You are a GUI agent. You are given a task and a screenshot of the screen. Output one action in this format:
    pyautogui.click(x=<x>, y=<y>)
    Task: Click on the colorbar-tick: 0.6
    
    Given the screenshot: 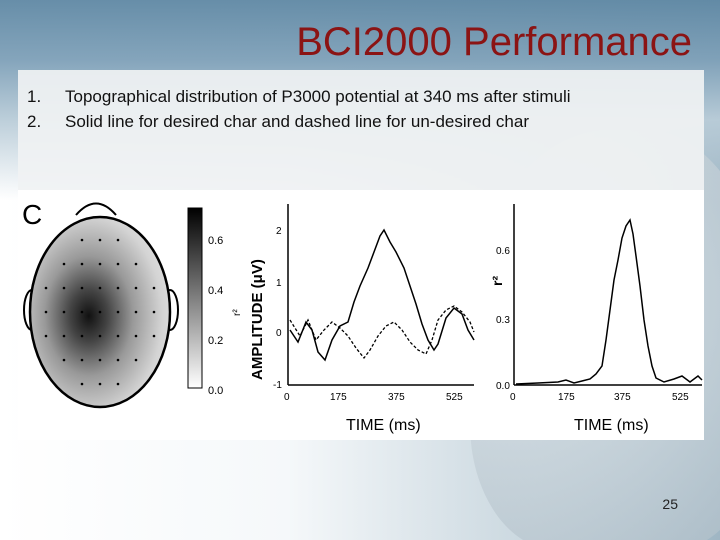 What is the action you would take?
    pyautogui.click(x=215, y=241)
    